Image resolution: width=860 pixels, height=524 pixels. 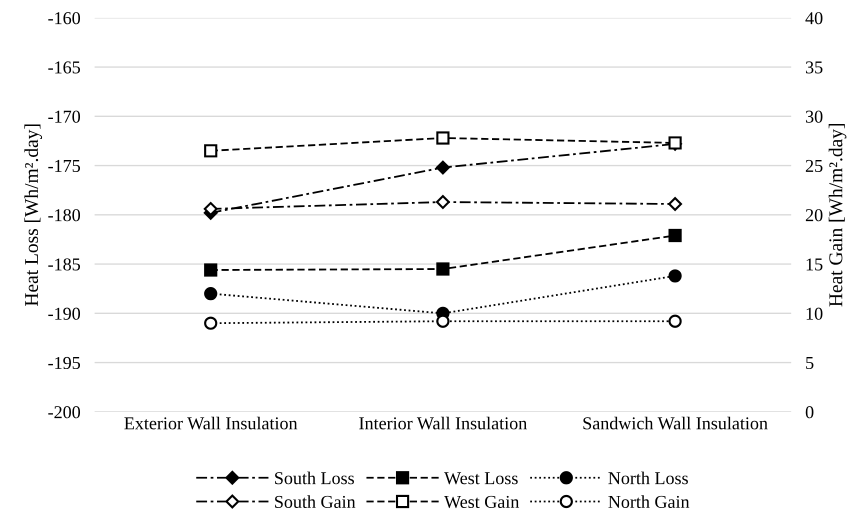 I want to click on y2-tick-label: 0, so click(x=810, y=412).